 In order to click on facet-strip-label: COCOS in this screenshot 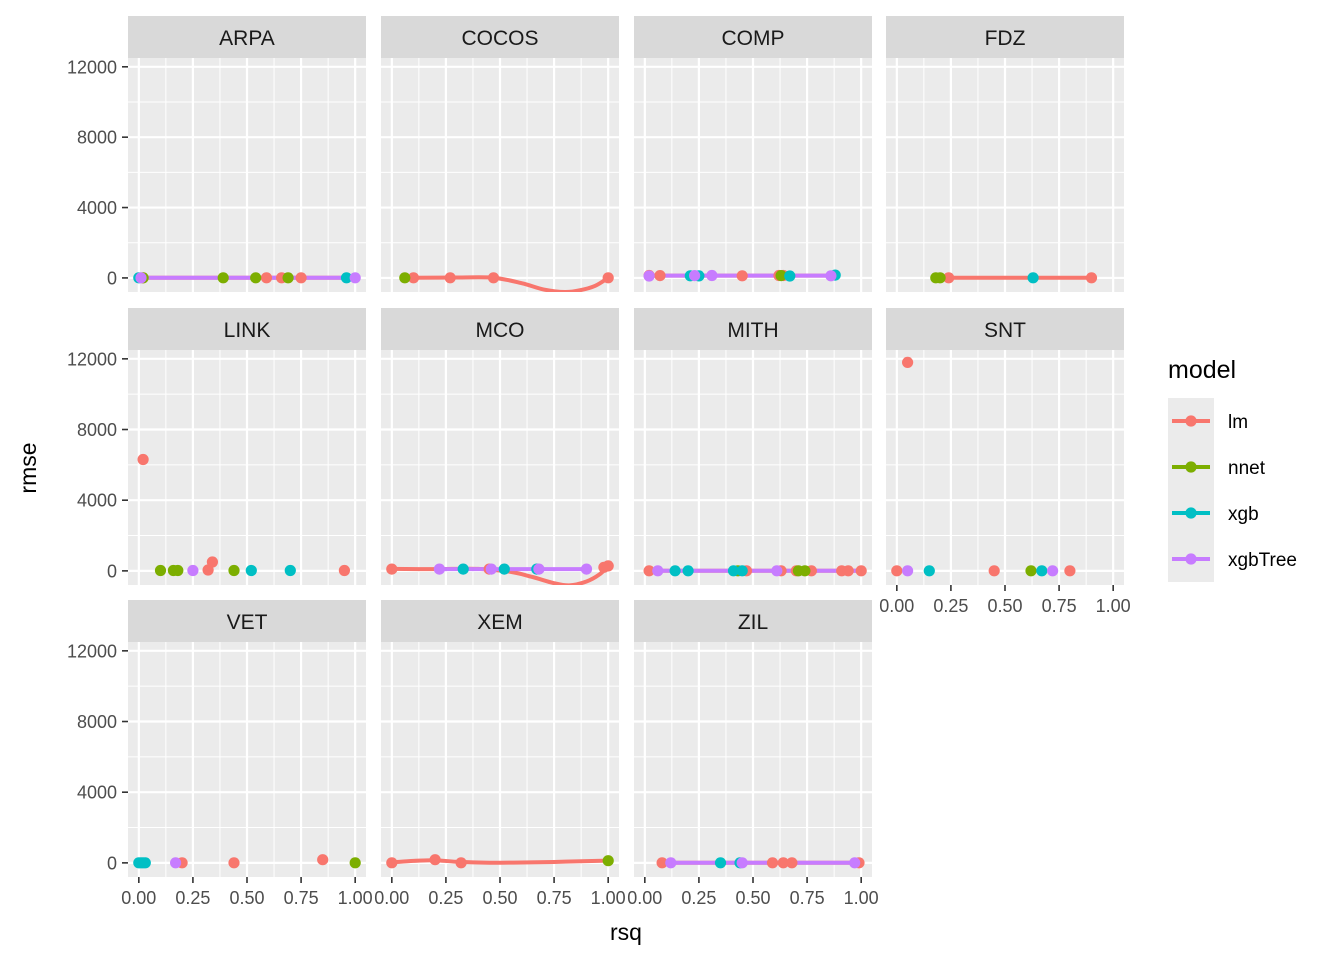, I will do `click(499, 38)`.